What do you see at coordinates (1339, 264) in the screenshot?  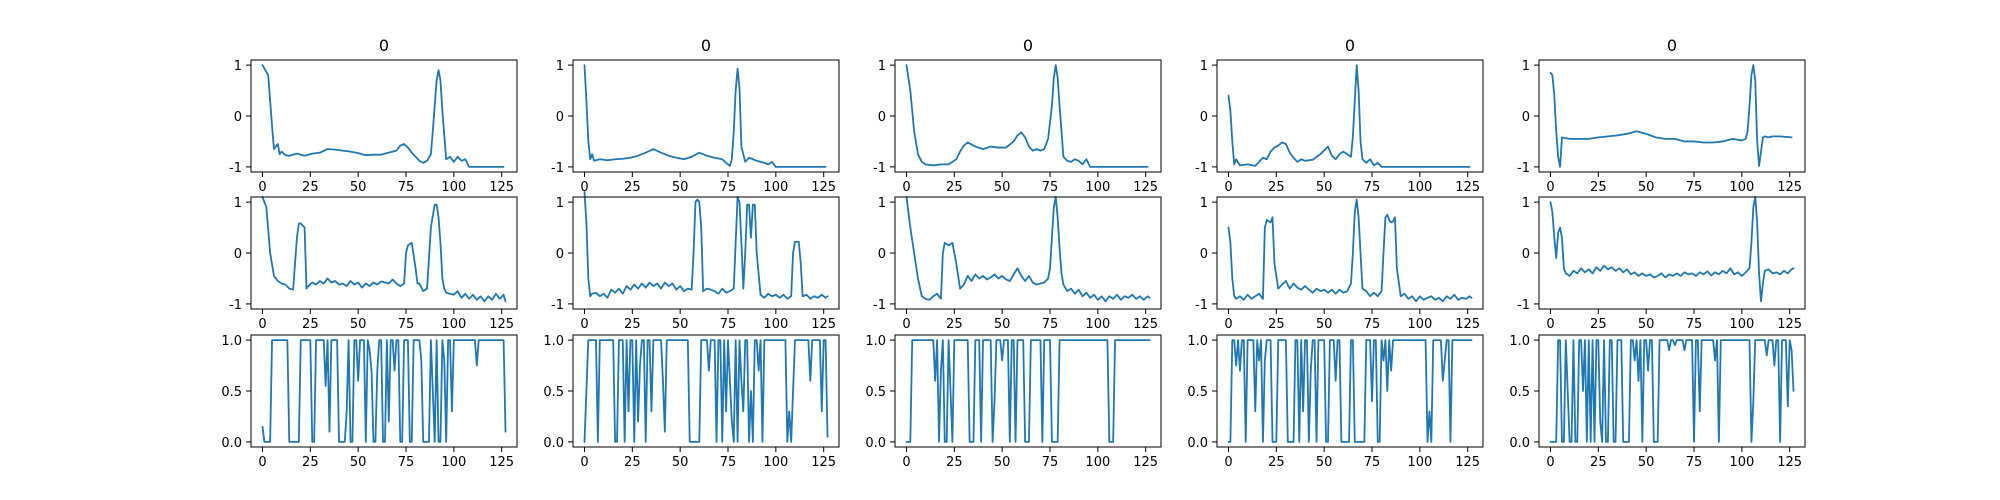 I see `subplot-r2-c4: 0 25 50 75 100 125 -1 0 1` at bounding box center [1339, 264].